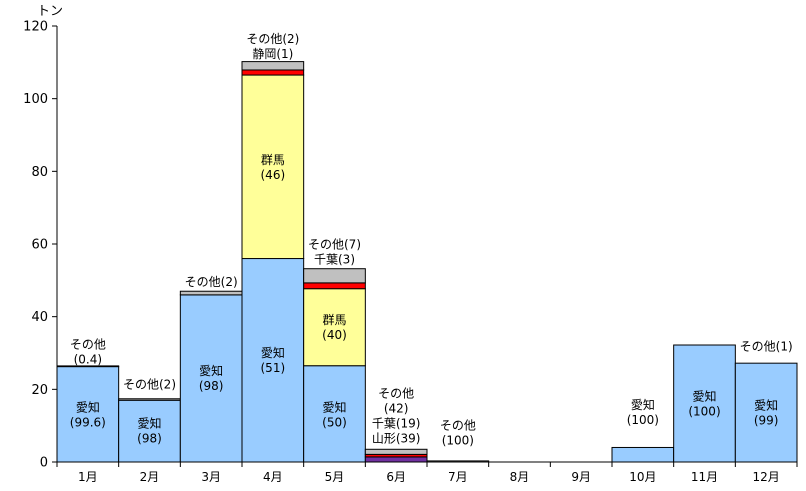 The image size is (806, 491). Describe the element at coordinates (50, 11) in the screenshot. I see `y-unit-label: トン` at that location.